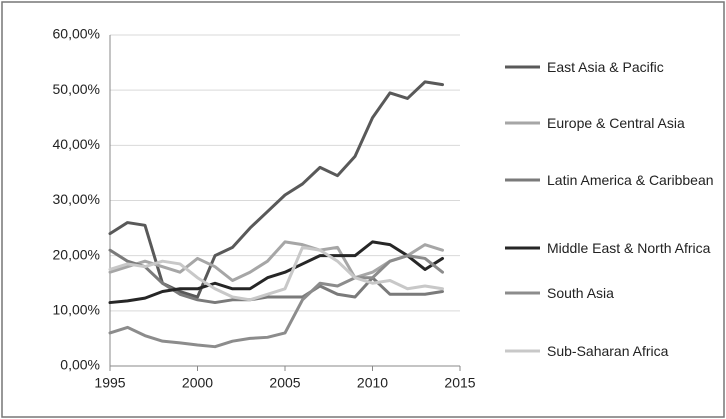  I want to click on y-tick-label: 50,00%, so click(76, 89).